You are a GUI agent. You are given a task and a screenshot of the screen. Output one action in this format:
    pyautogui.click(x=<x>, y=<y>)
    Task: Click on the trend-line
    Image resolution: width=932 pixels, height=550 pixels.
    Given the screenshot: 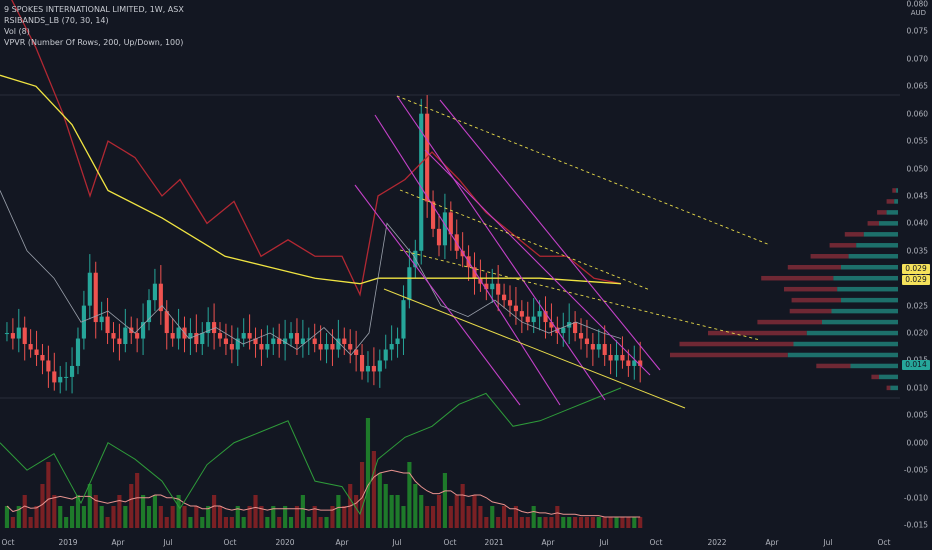 What is the action you would take?
    pyautogui.click(x=534, y=348)
    